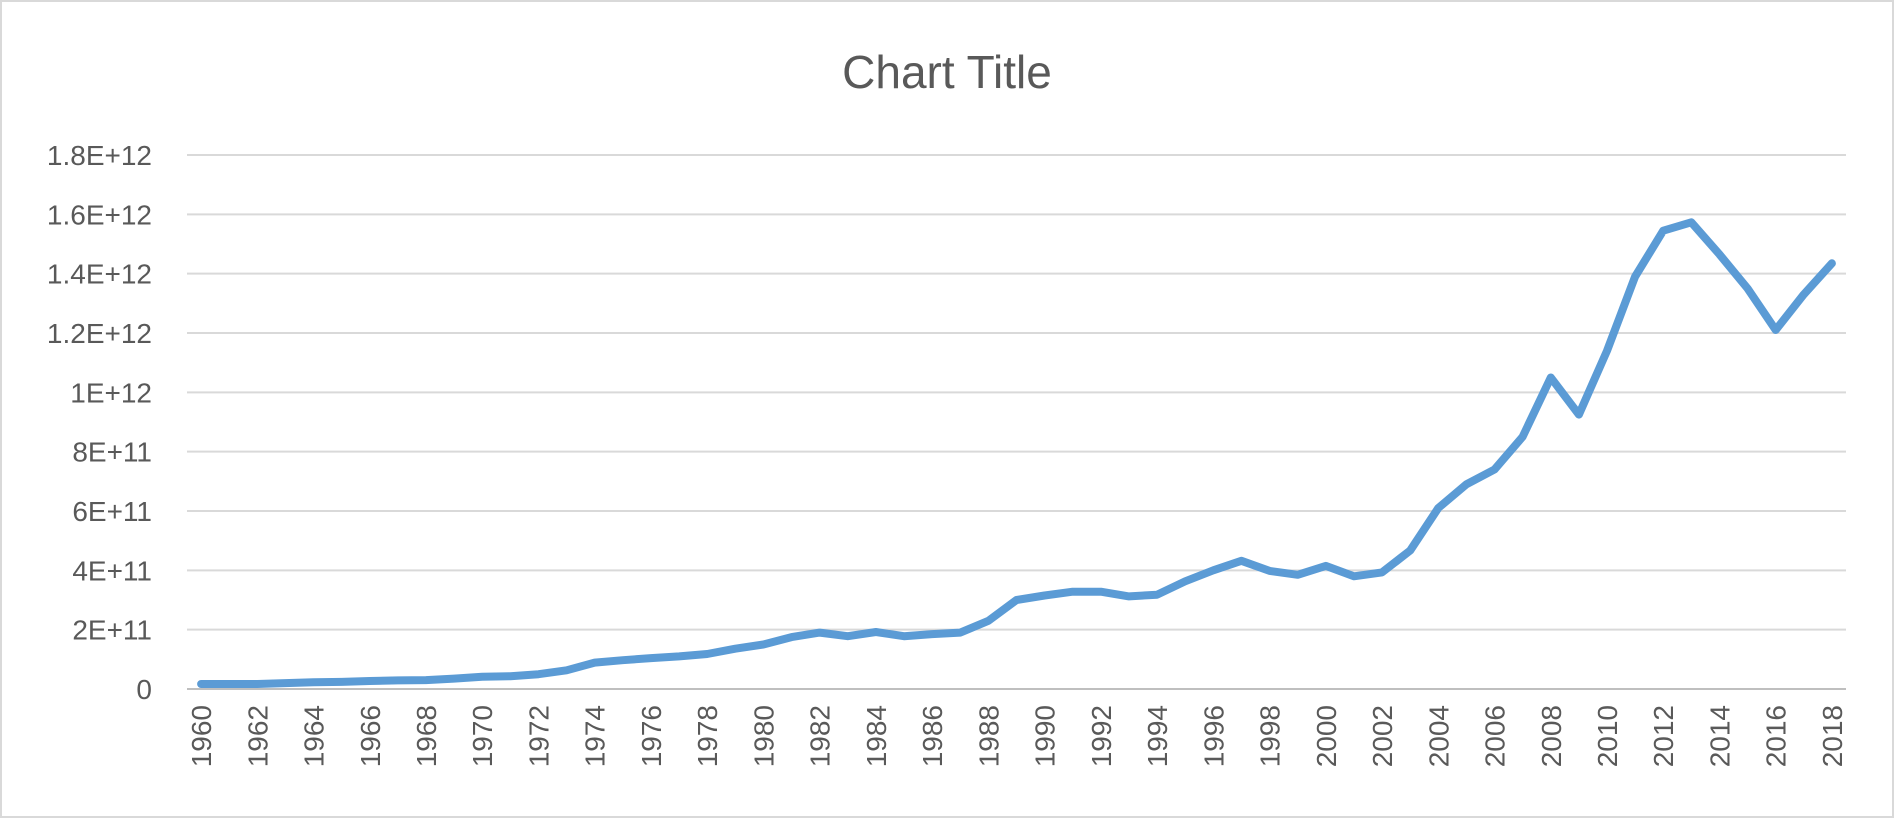 This screenshot has height=818, width=1894. Describe the element at coordinates (99, 274) in the screenshot. I see `y-tick-label: 1.4E+12` at that location.